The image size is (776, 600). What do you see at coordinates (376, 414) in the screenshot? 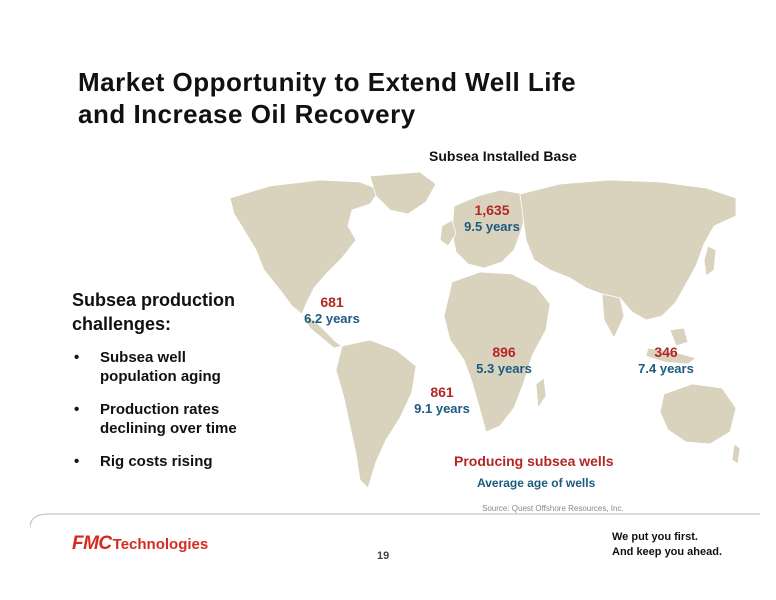
I see `south-america-landmass` at bounding box center [376, 414].